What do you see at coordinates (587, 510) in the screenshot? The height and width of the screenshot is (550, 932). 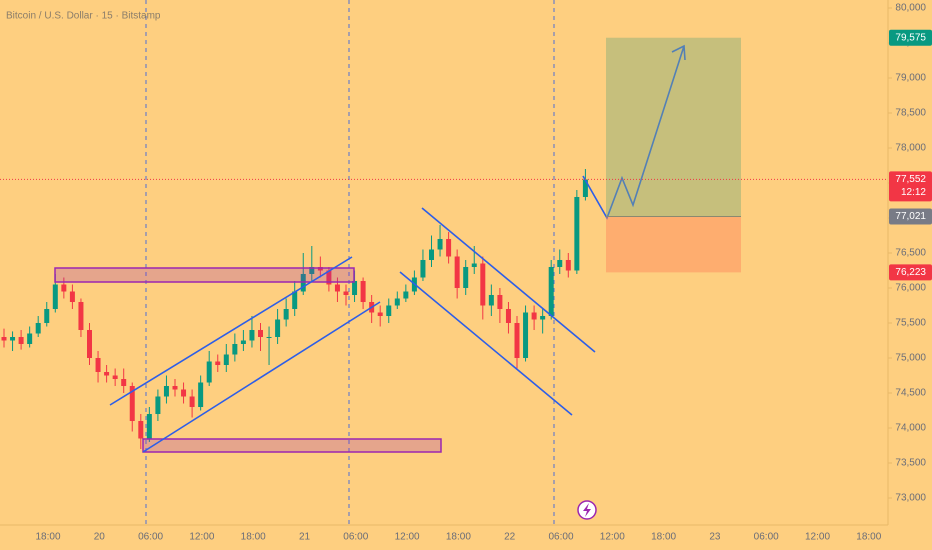 I see `icon-bolt` at bounding box center [587, 510].